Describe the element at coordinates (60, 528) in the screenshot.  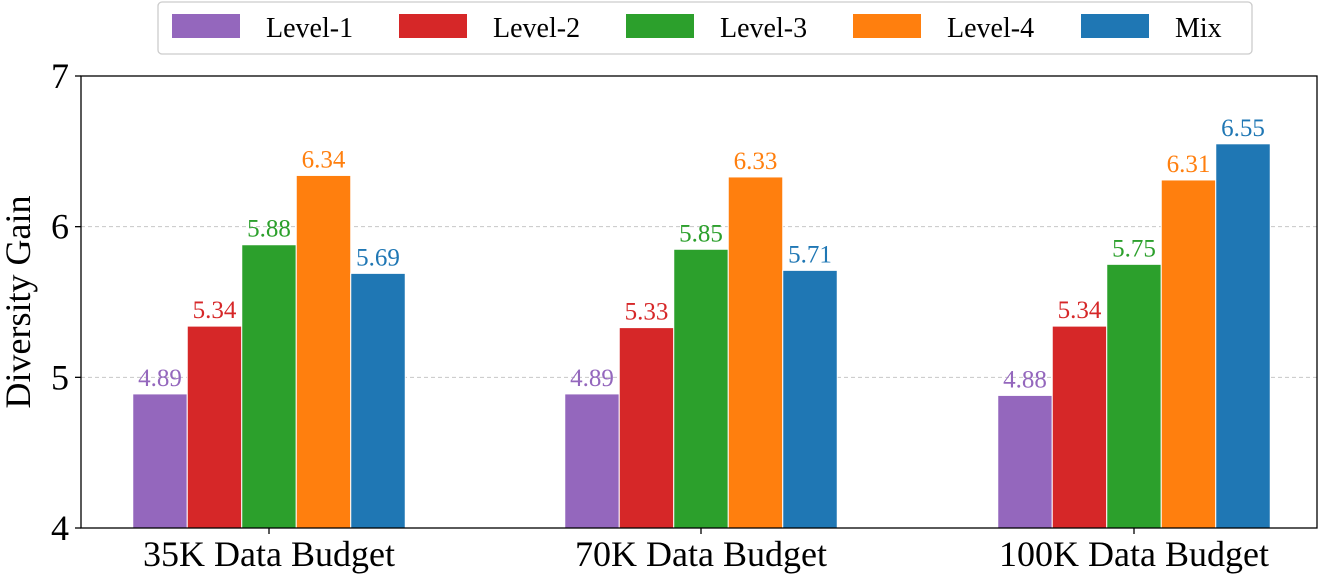
I see `y-tick-label: 4` at that location.